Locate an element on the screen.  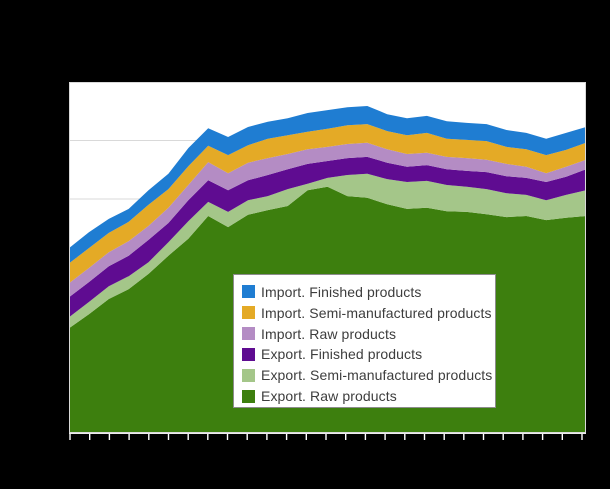
legend-item: Import. Raw products is located at coordinates (368, 334).